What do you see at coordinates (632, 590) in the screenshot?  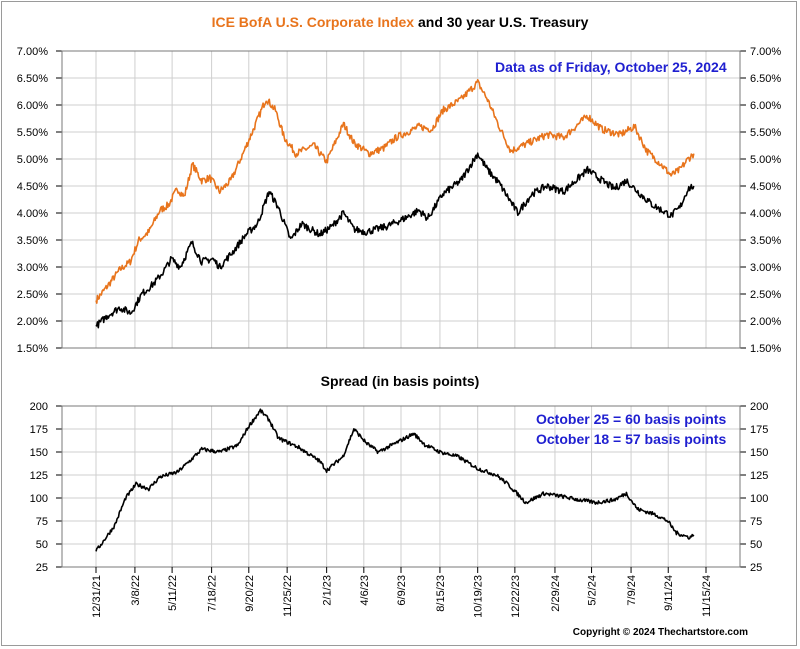 I see `xtick-label: 7/9/24` at bounding box center [632, 590].